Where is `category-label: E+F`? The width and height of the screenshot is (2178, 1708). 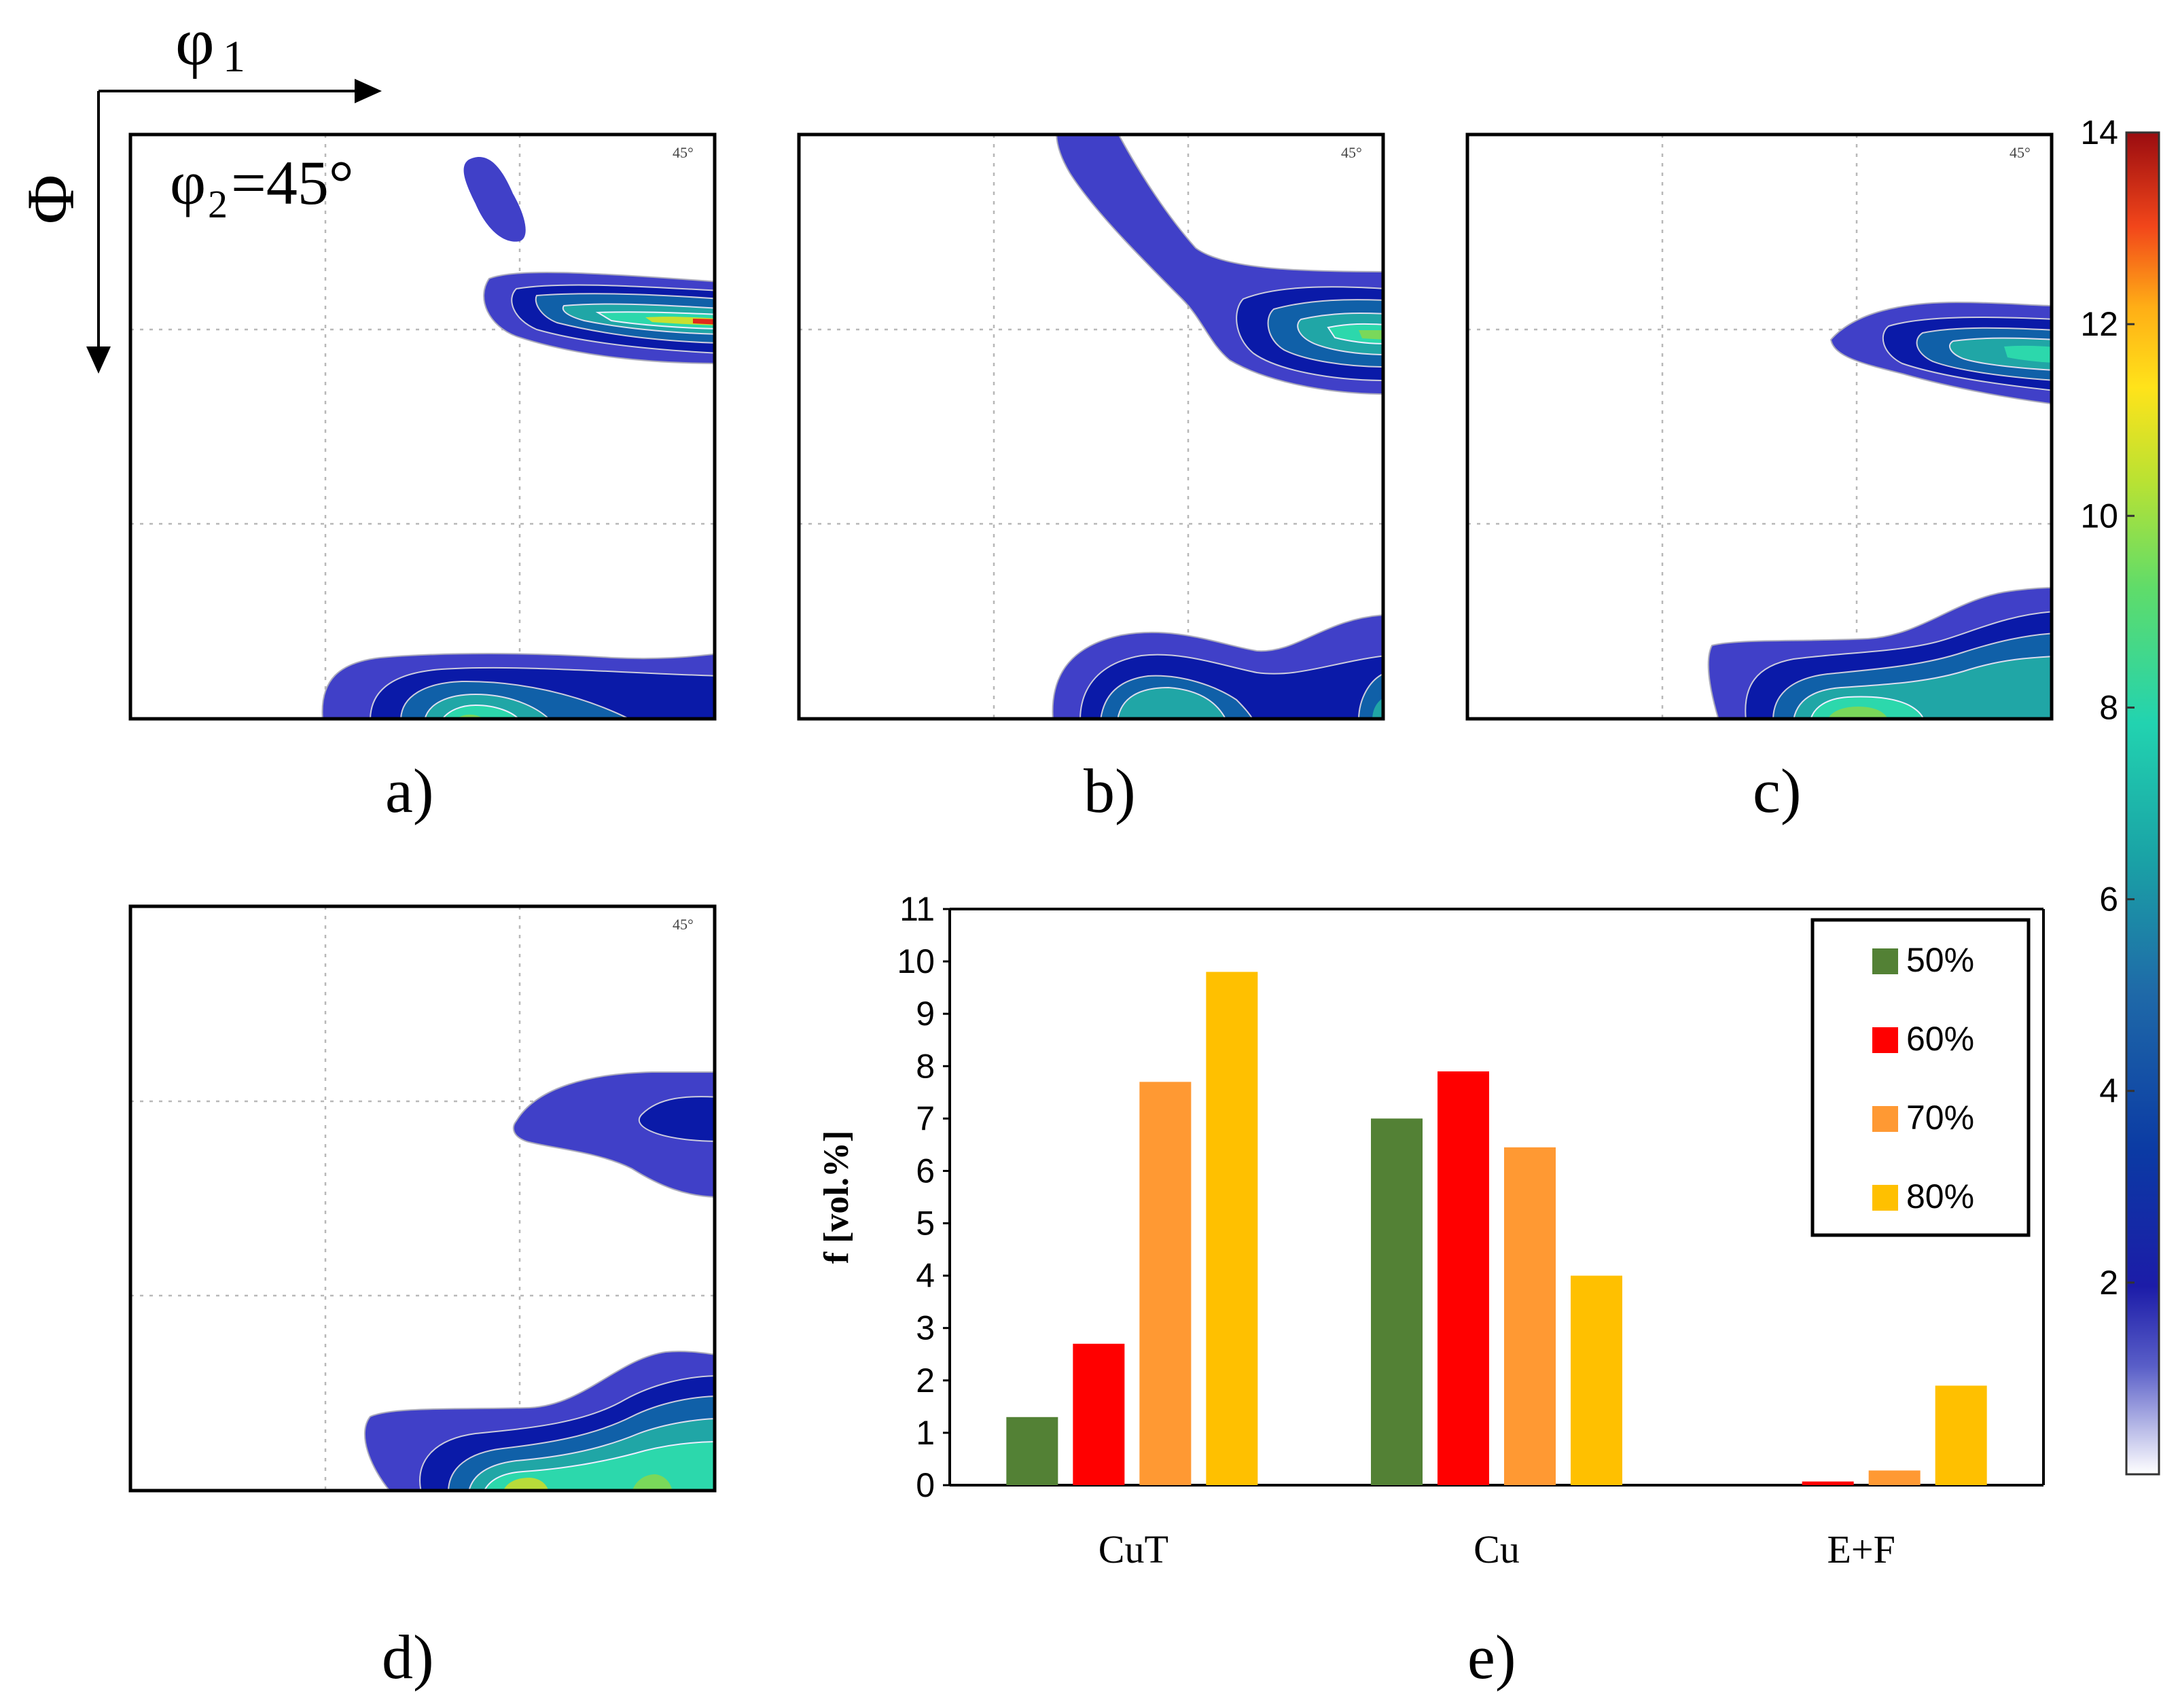 category-label: E+F is located at coordinates (1861, 1549).